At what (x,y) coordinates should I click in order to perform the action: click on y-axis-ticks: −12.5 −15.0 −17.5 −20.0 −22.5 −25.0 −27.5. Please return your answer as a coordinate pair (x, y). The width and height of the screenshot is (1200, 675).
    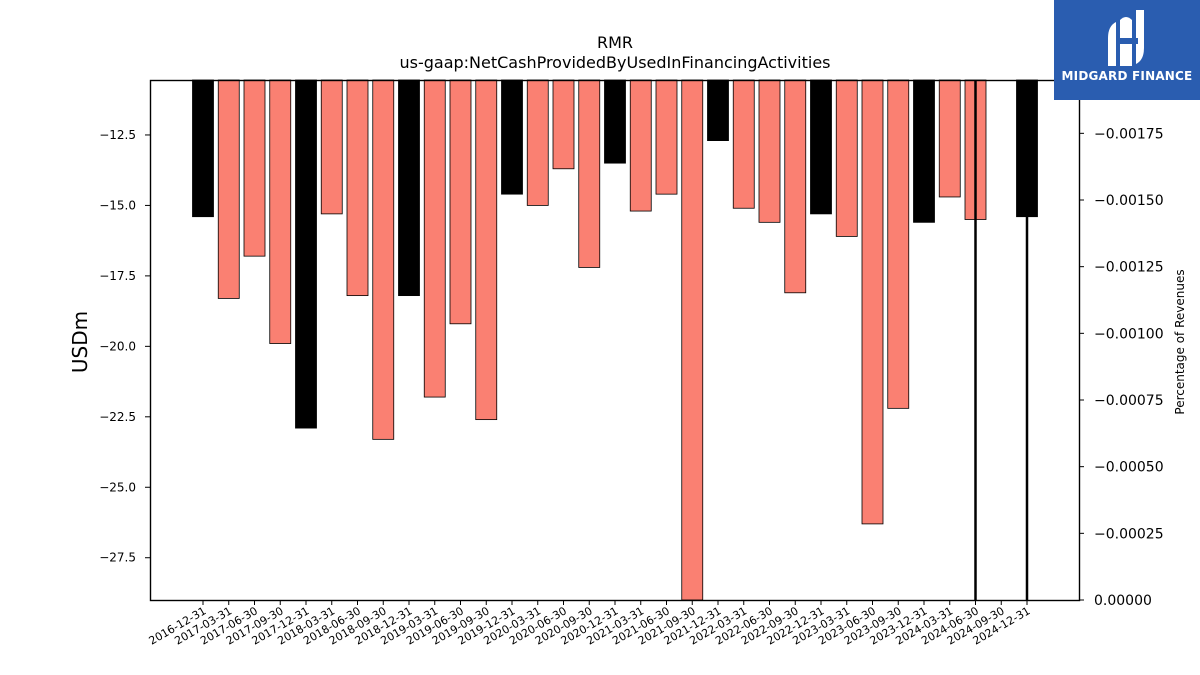
    Looking at the image, I should click on (124, 346).